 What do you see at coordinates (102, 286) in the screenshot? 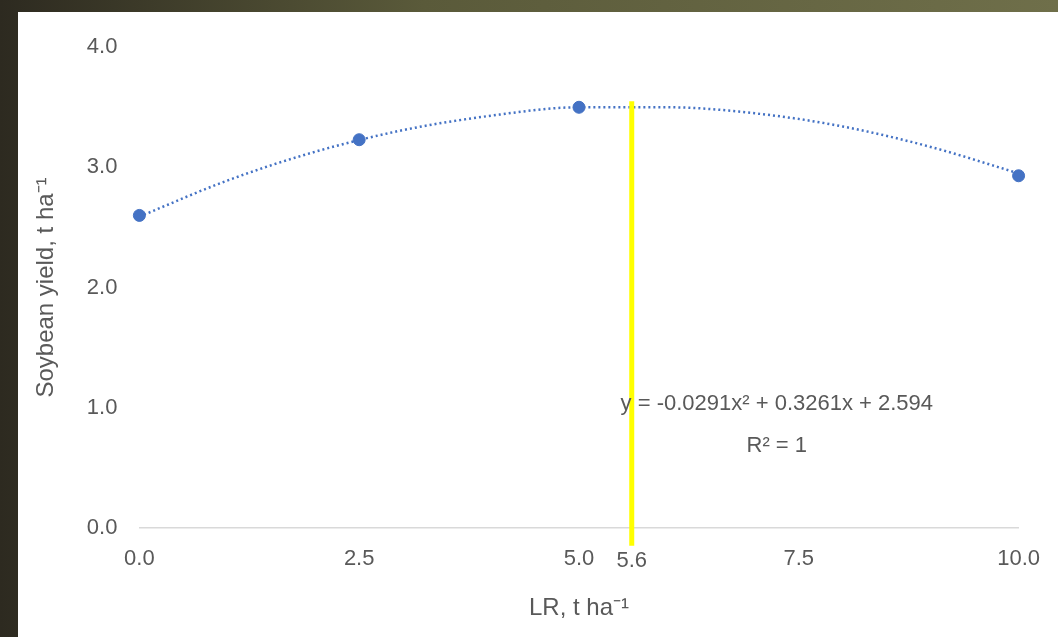
I see `y-tick-label: 2.0` at bounding box center [102, 286].